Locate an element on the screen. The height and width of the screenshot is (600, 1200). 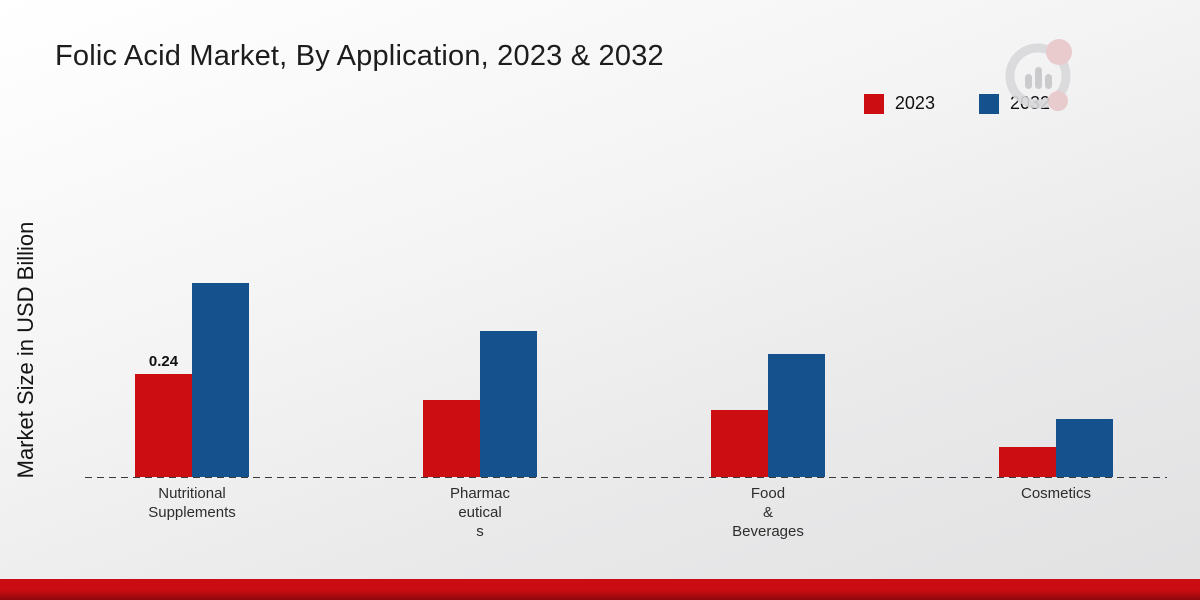
x-axis-label-line: & is located at coordinates (767, 512).